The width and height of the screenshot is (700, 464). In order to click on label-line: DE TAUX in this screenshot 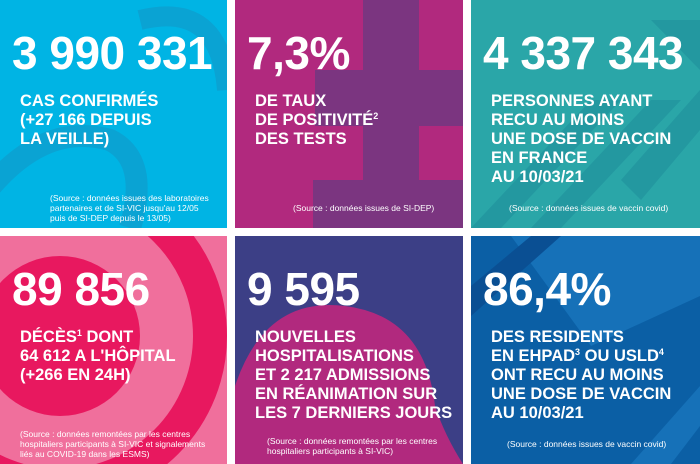, I will do `click(291, 101)`.